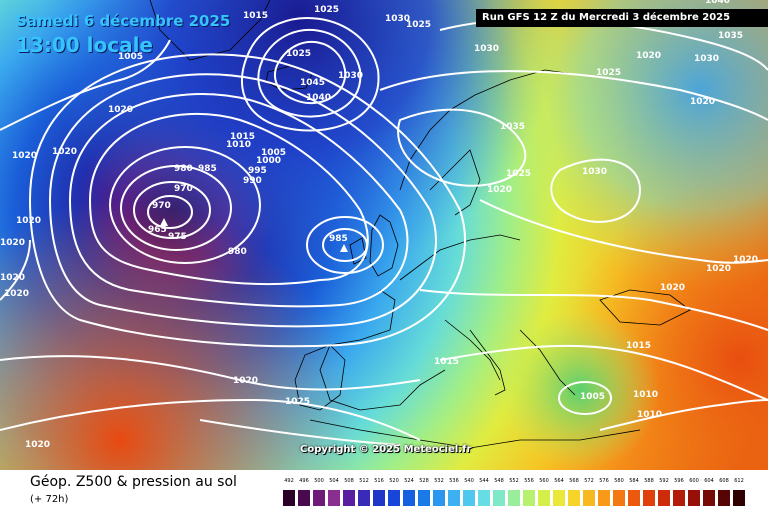 Image resolution: width=768 pixels, height=512 pixels. Describe the element at coordinates (344, 248) in the screenshot. I see `low-center-marker` at that location.